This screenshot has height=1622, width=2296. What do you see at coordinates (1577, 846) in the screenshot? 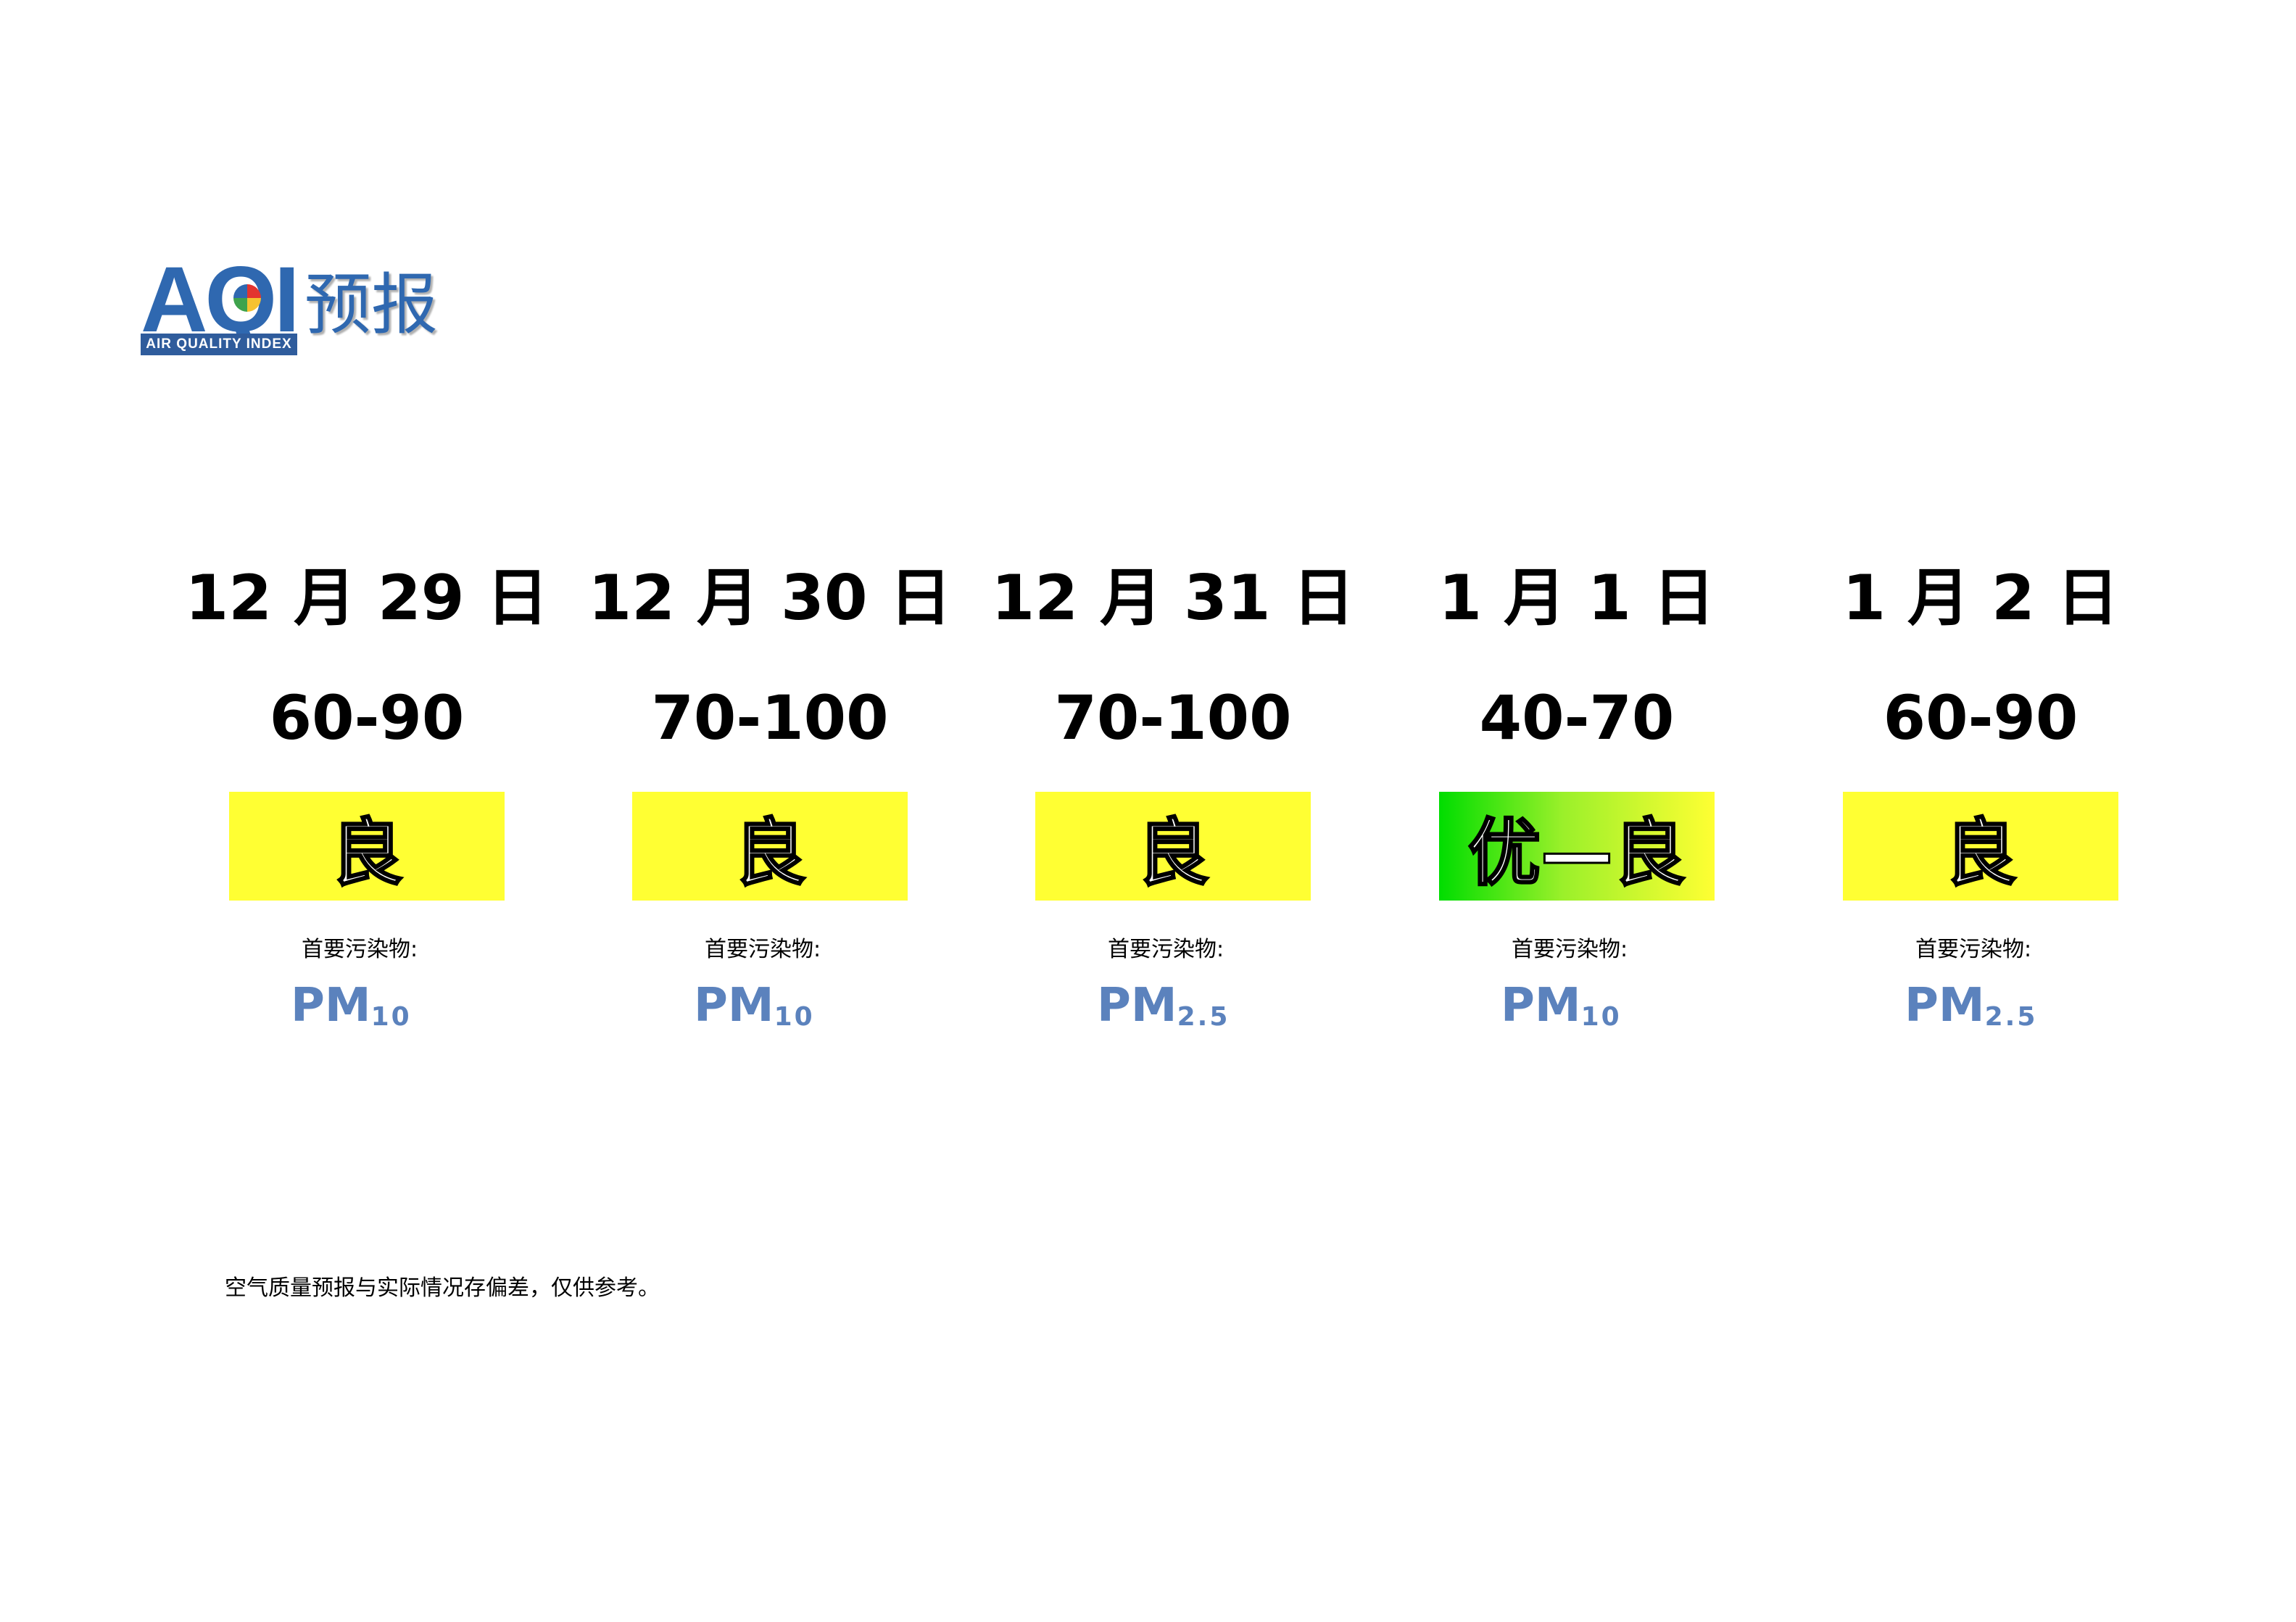
I see `aqi-level-badge: 优—良` at bounding box center [1577, 846].